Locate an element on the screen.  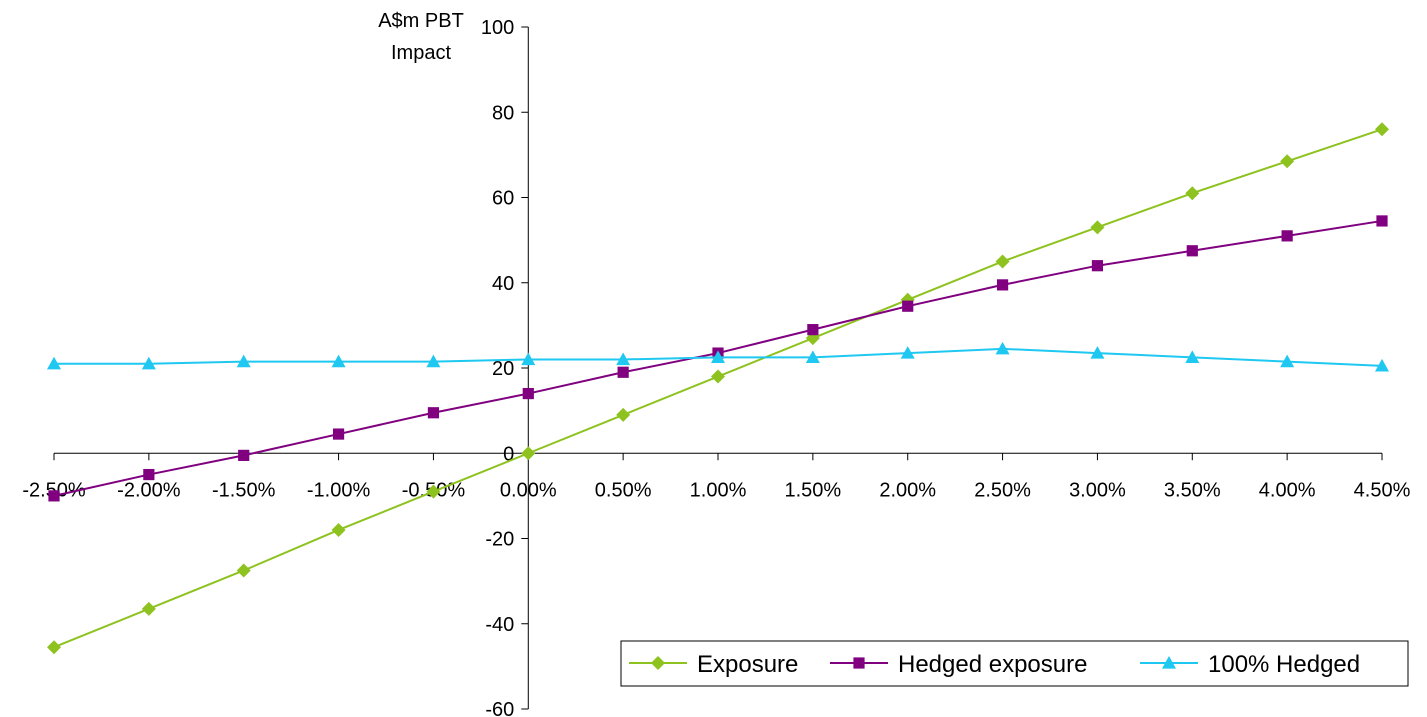
x-tick-label: 1.00% is located at coordinates (718, 490).